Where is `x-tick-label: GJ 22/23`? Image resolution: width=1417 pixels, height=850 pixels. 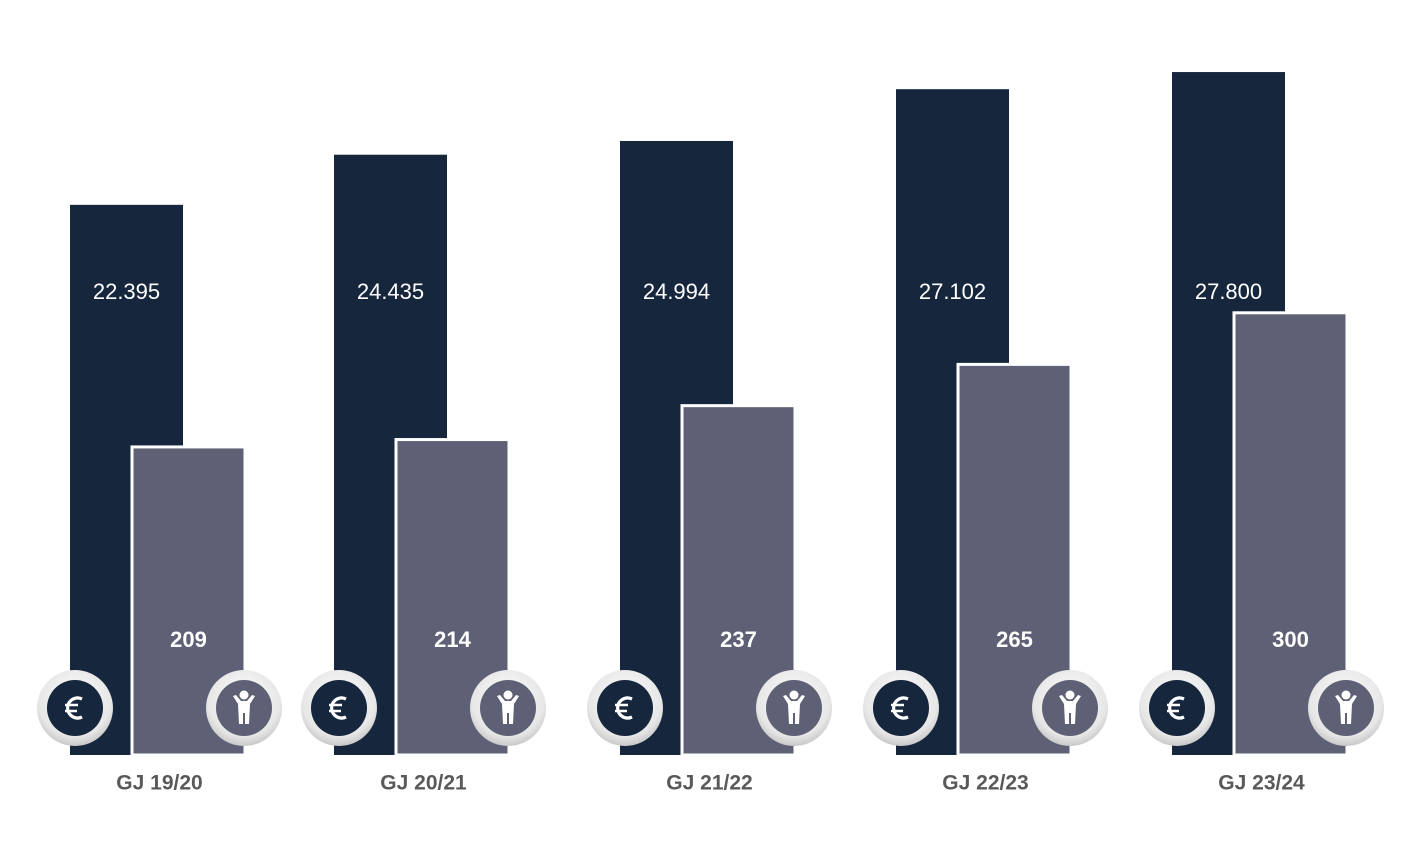
x-tick-label: GJ 22/23 is located at coordinates (985, 783).